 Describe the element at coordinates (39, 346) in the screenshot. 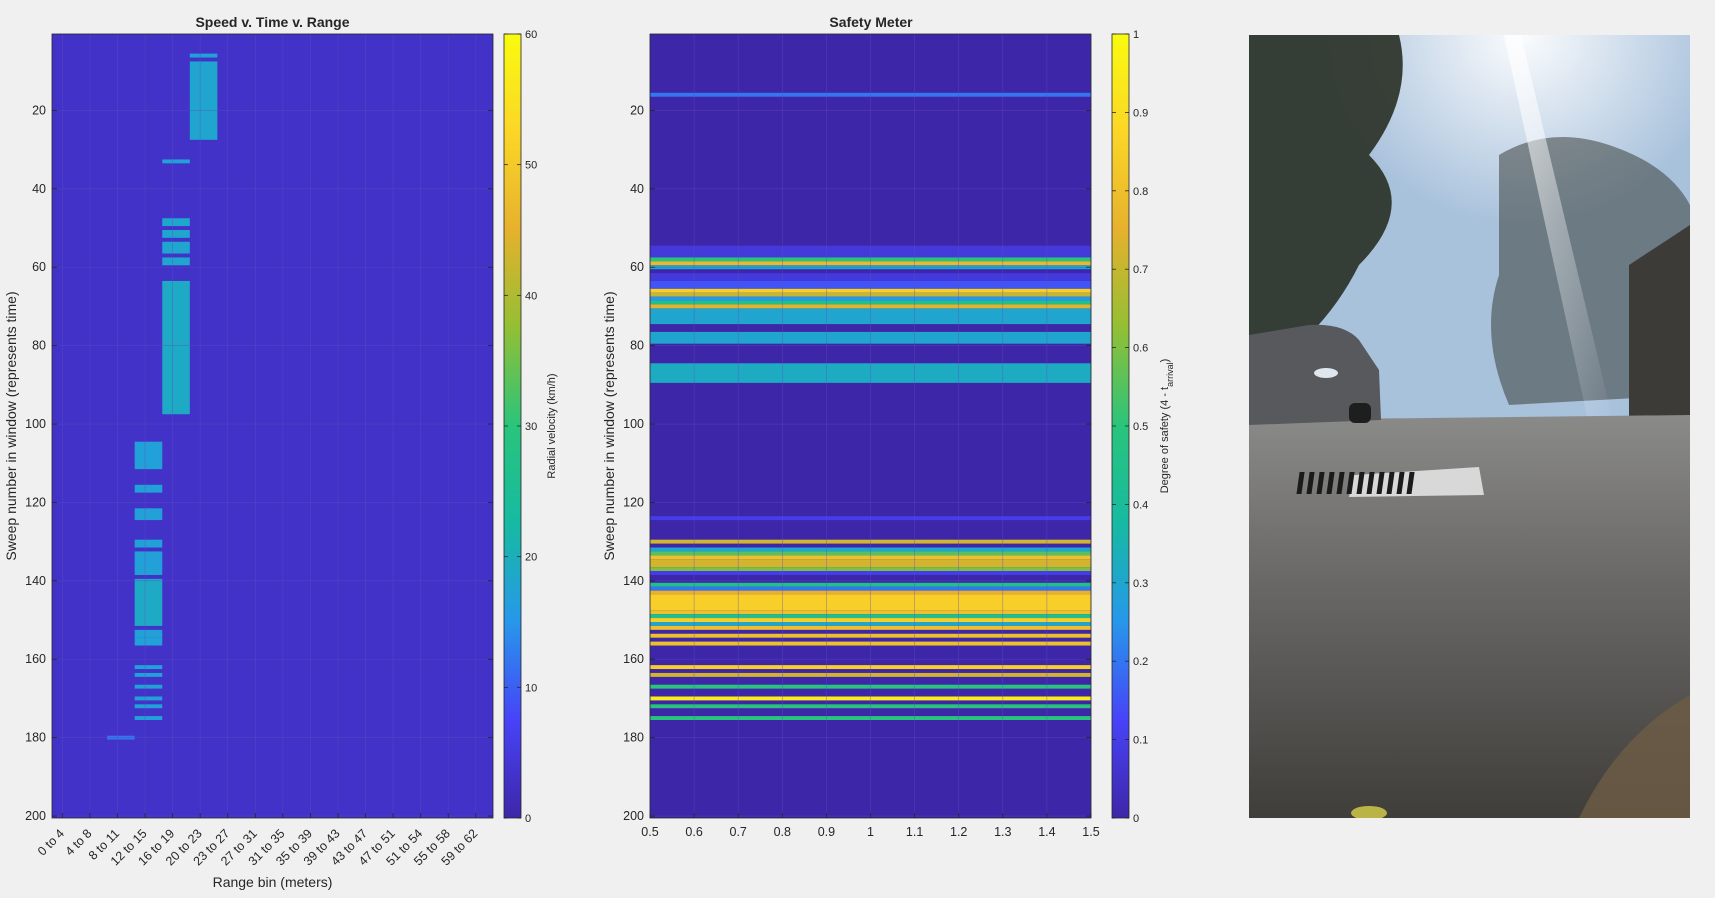

I see `speed-y-tick-label: 80` at that location.